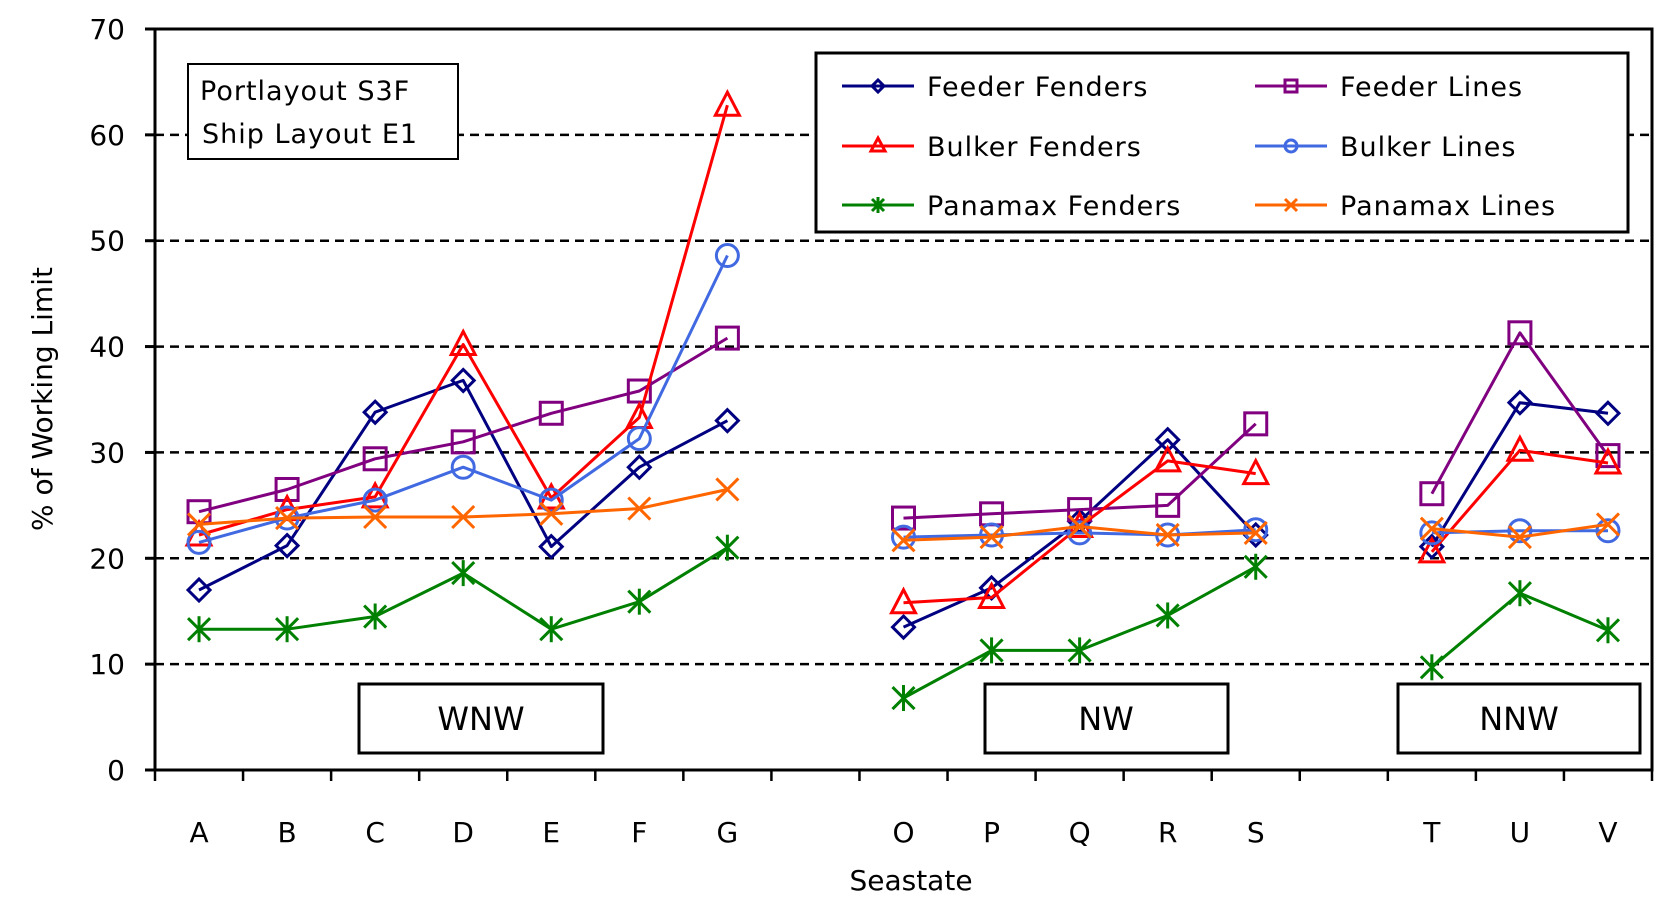 The image size is (1674, 898). Describe the element at coordinates (286, 832) in the screenshot. I see `x-tick-label: B` at that location.